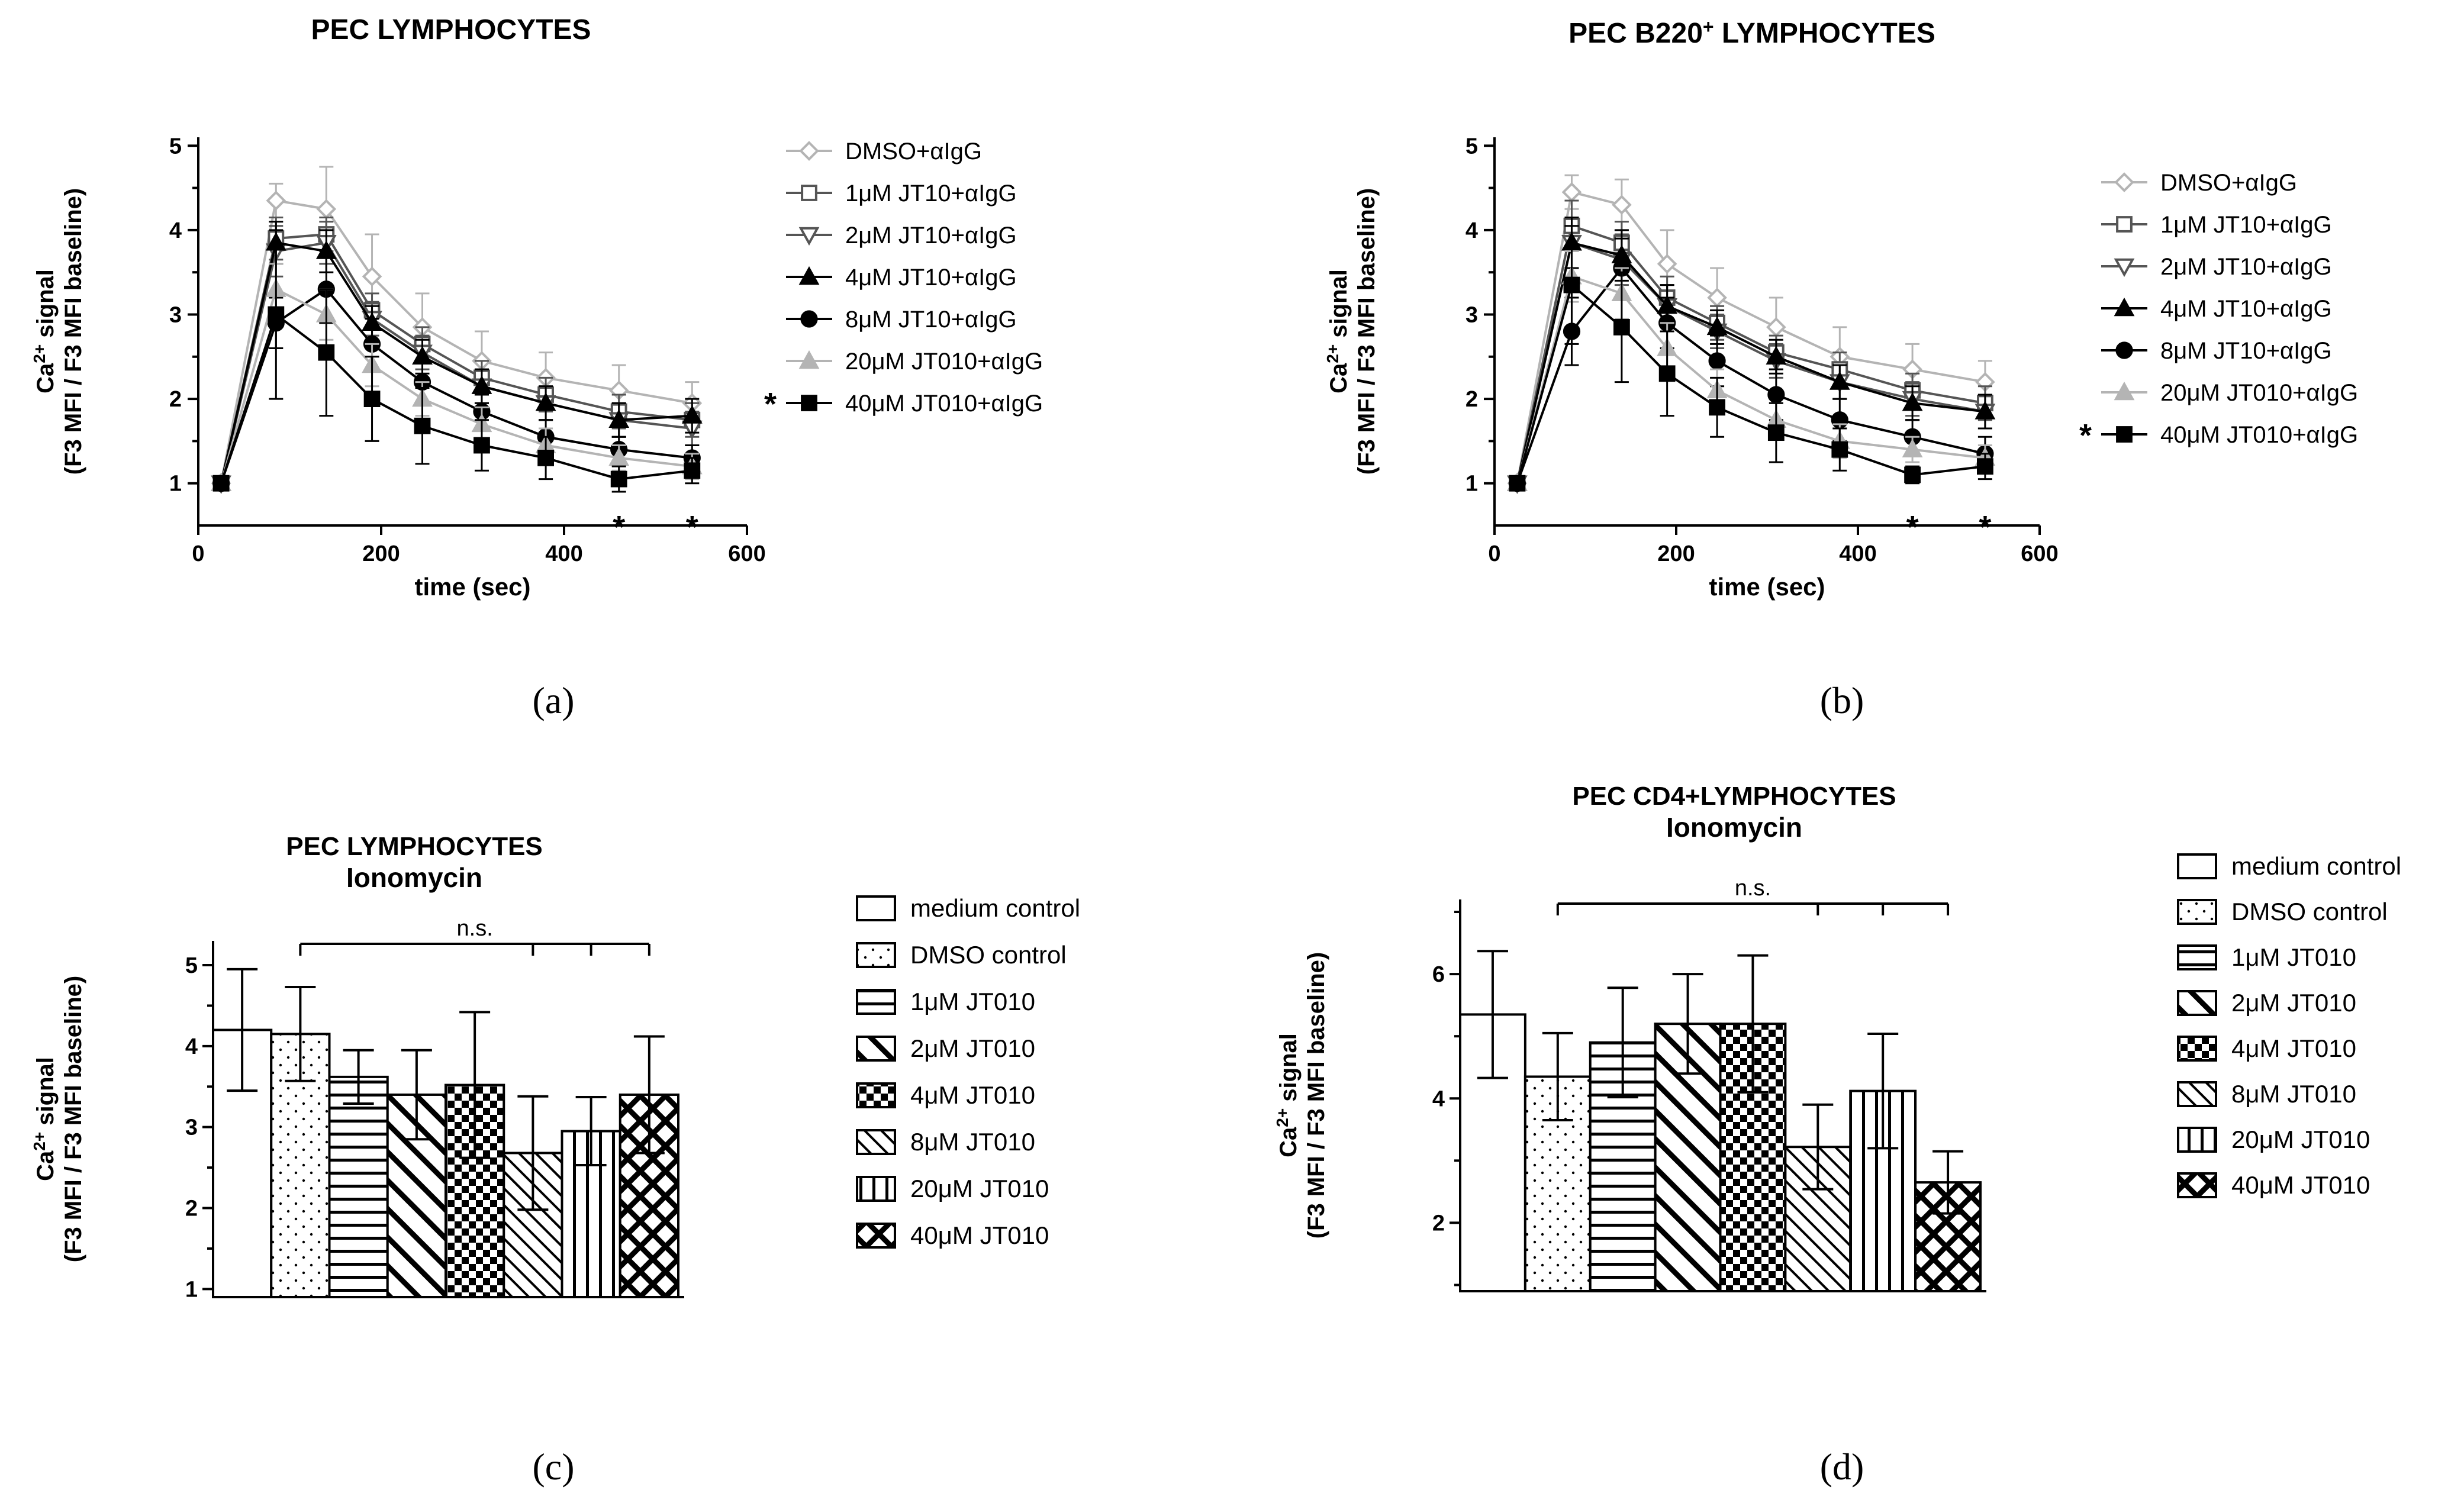 The height and width of the screenshot is (1506, 2464). What do you see at coordinates (2309, 911) in the screenshot?
I see `legend-label: DMSO control` at bounding box center [2309, 911].